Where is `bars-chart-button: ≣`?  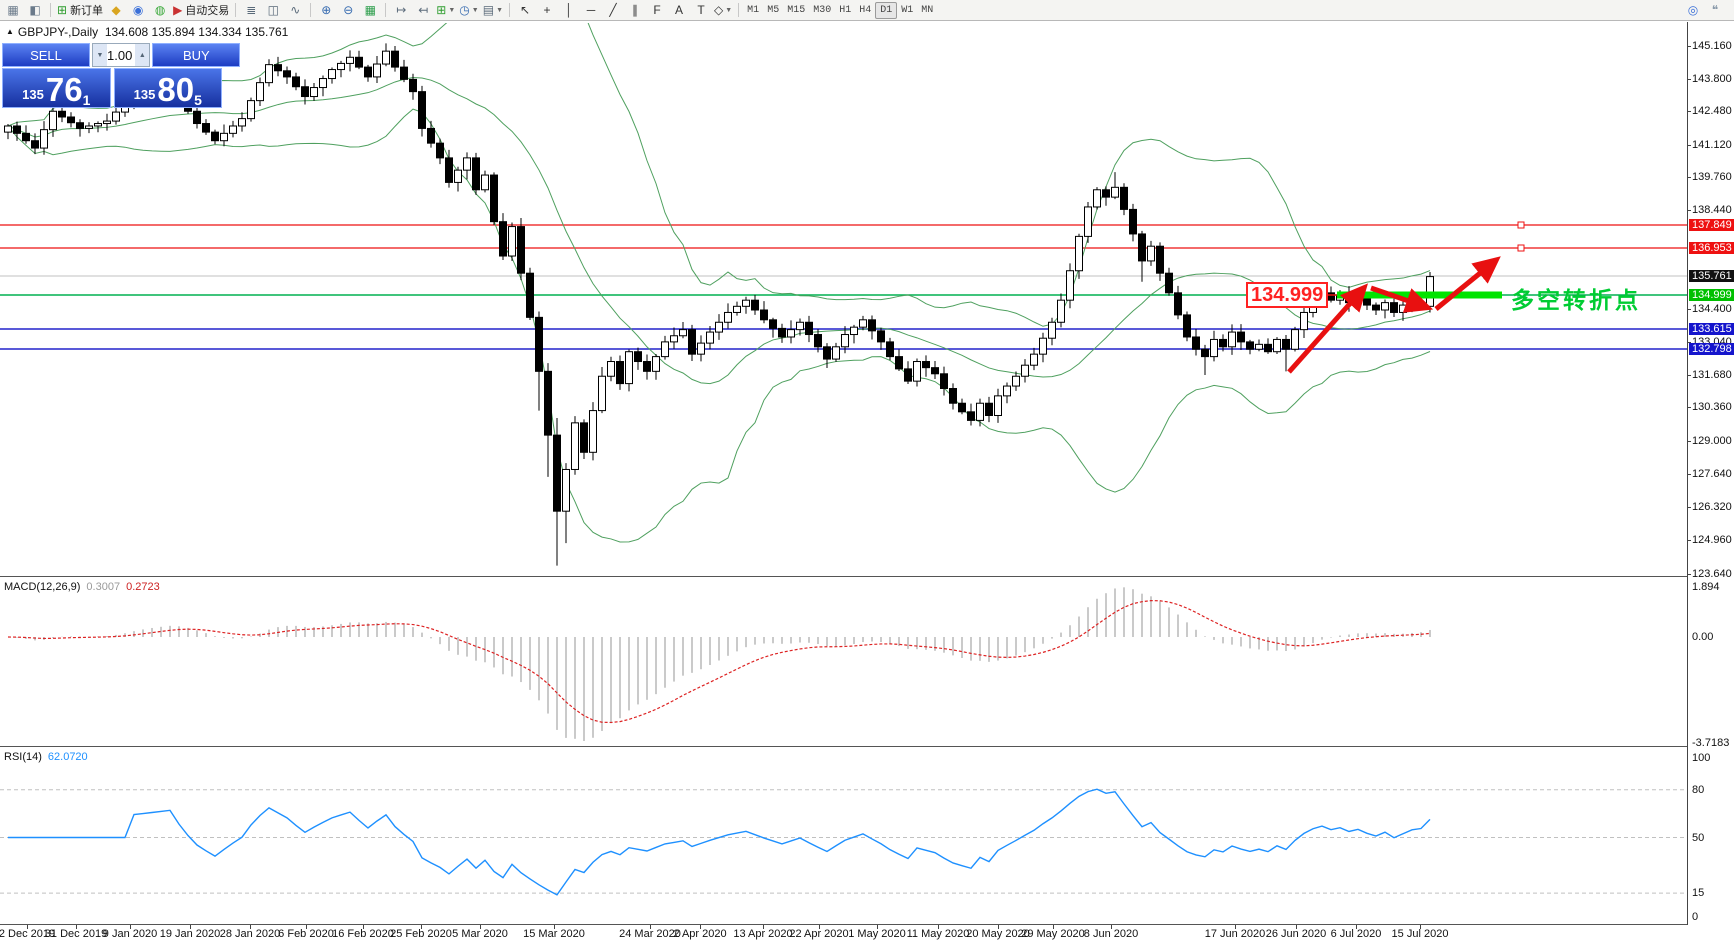
bars-chart-button: ≣ is located at coordinates (251, 10).